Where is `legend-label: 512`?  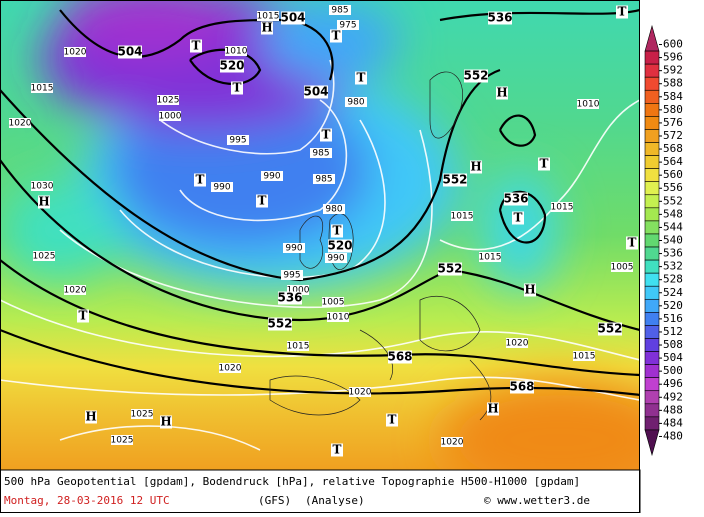 legend-label: 512 is located at coordinates (673, 331).